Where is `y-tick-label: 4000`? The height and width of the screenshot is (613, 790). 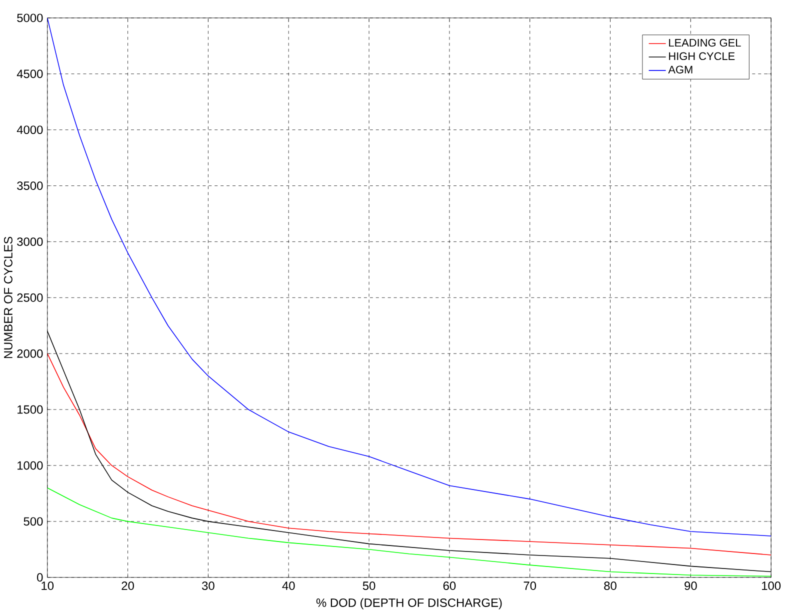
y-tick-label: 4000 is located at coordinates (29, 129).